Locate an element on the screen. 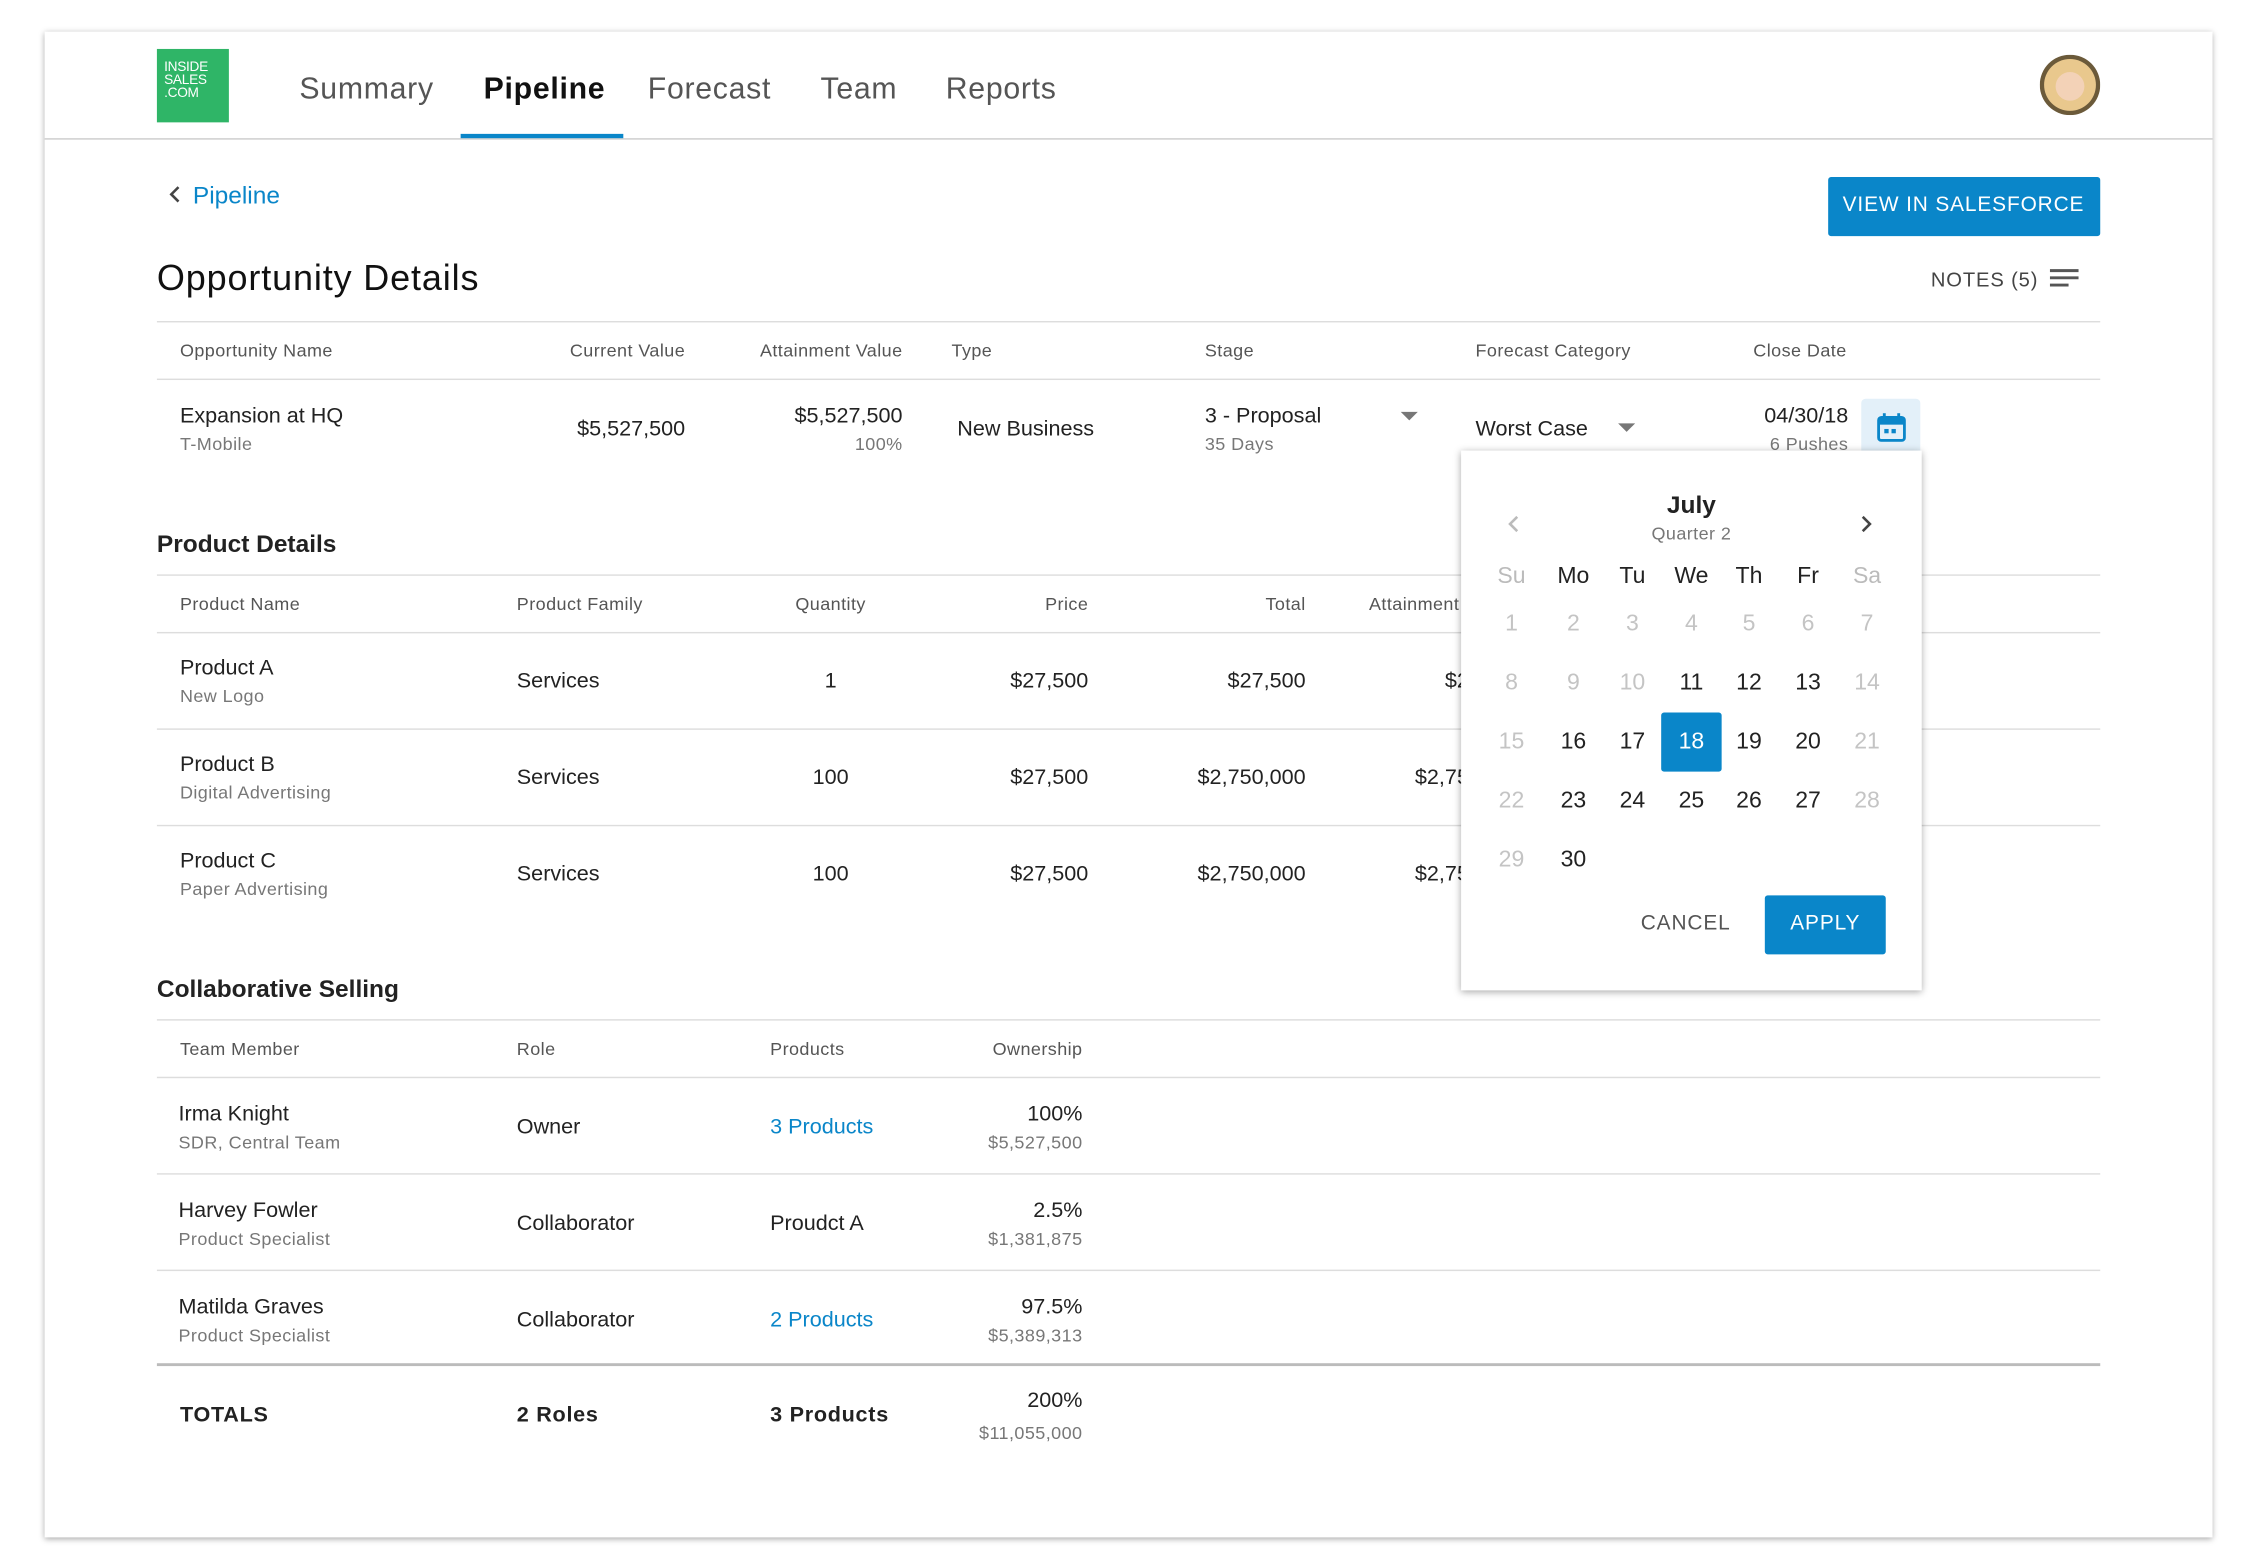 This screenshot has width=2250, height=1563. cancel-button: CANCEL is located at coordinates (1685, 924).